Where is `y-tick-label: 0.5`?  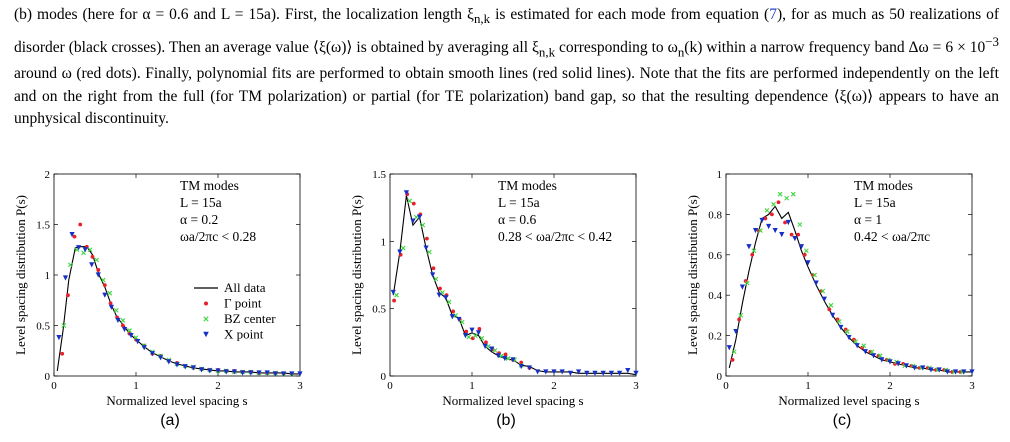
y-tick-label: 0.5 is located at coordinates (379, 310).